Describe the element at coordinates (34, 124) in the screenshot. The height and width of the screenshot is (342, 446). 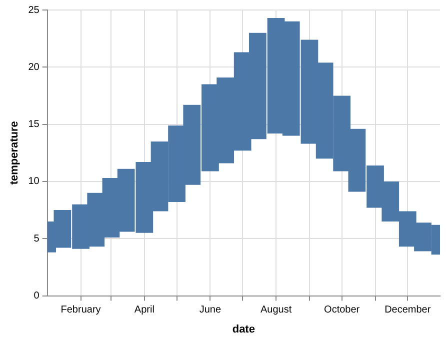
I see `y-tick-label: 15` at that location.